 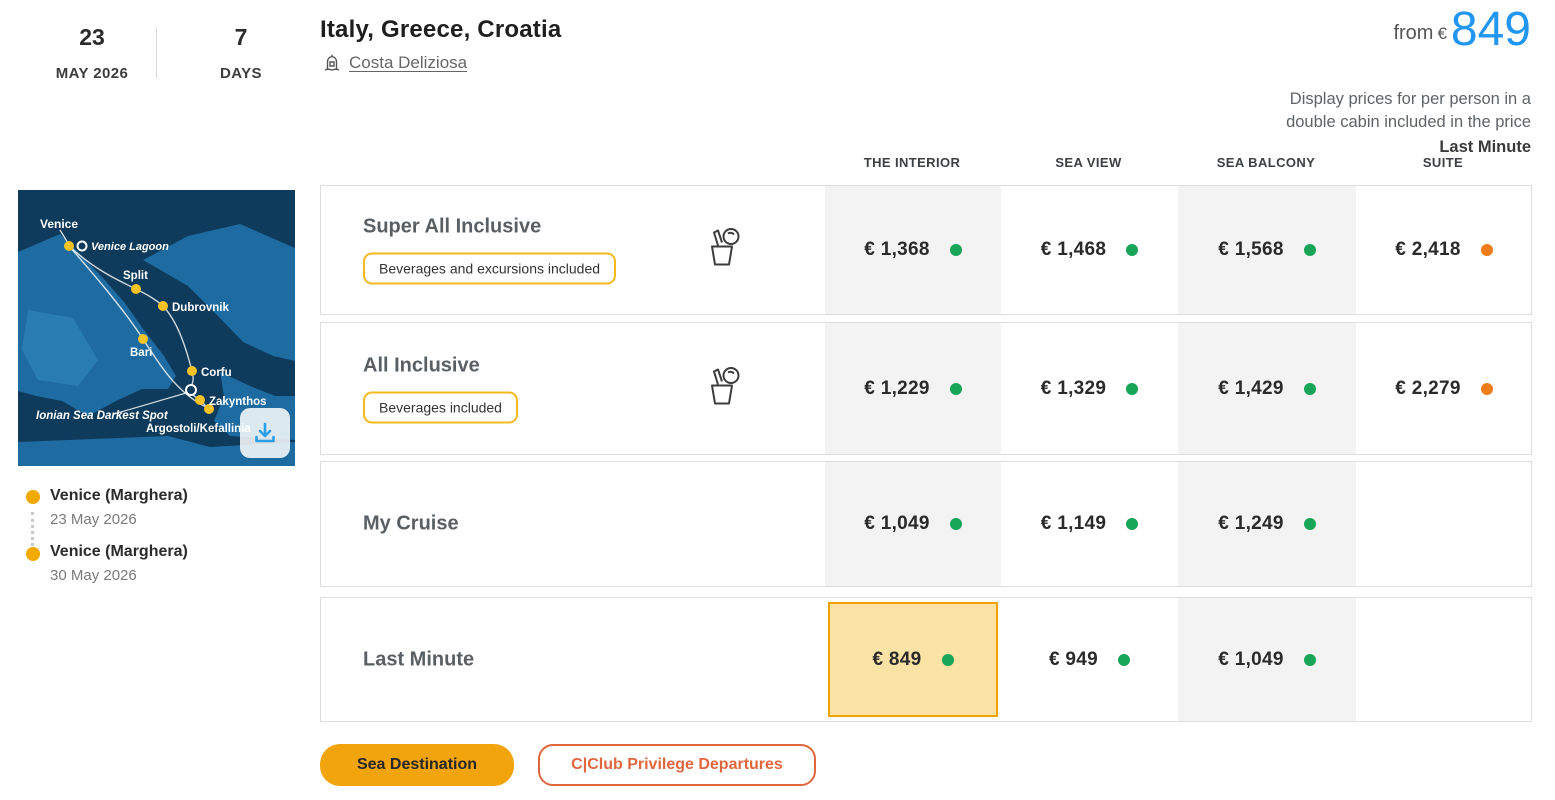 I want to click on row-label: My Cruise, so click(x=411, y=523).